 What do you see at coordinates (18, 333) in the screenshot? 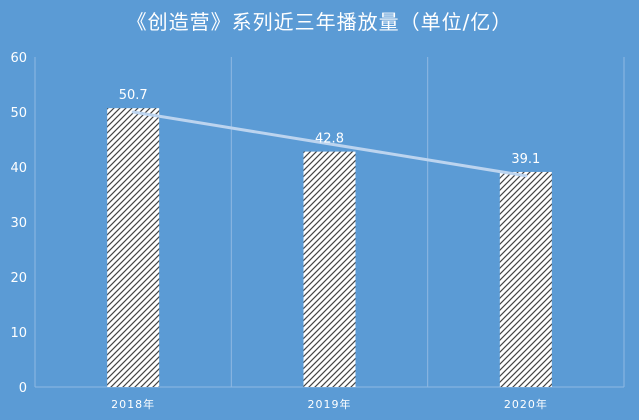
I see `y-tick-label: 10` at bounding box center [18, 333].